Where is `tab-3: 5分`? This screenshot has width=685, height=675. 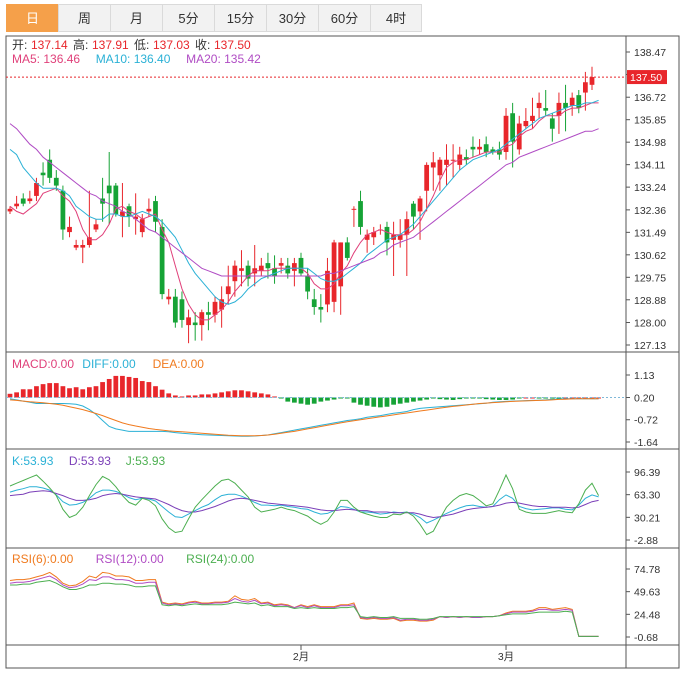
tab-3: 5分 is located at coordinates (188, 18).